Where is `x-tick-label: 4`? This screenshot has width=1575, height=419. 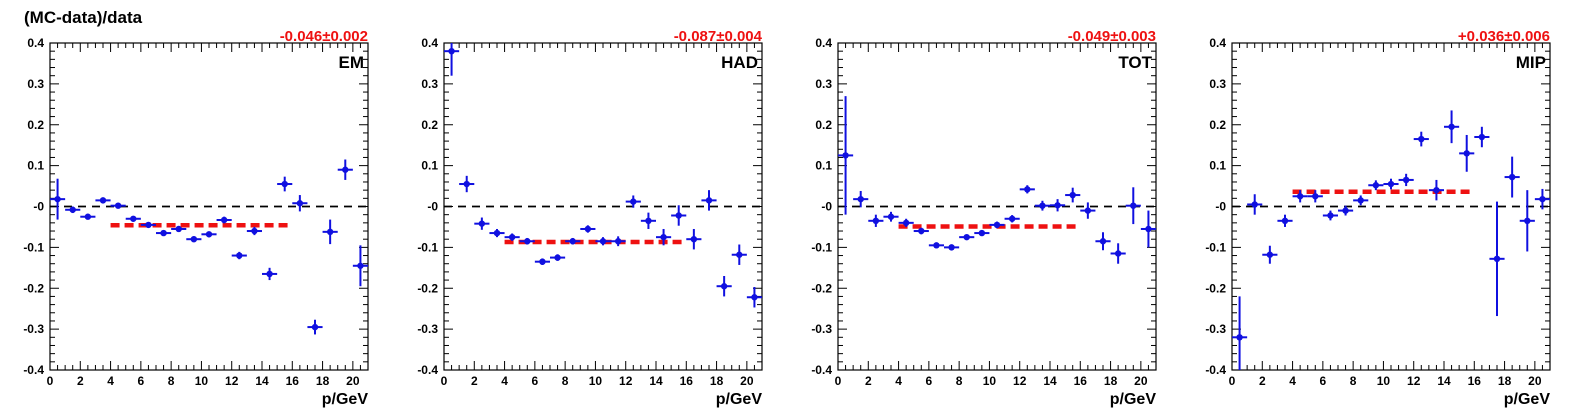 x-tick-label: 4 is located at coordinates (110, 381).